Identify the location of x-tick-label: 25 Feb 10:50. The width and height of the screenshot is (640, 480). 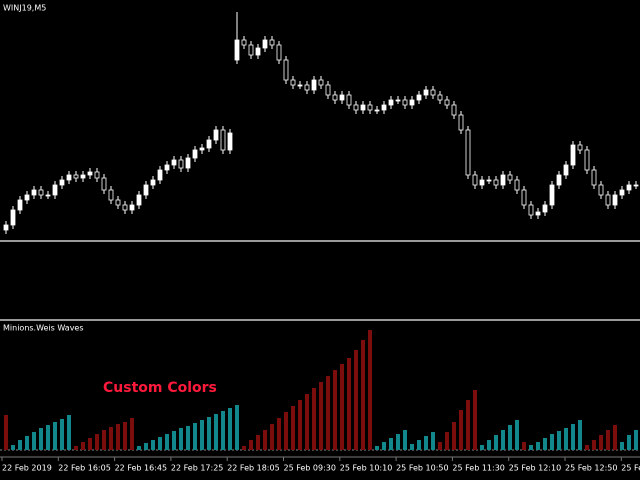
(422, 468).